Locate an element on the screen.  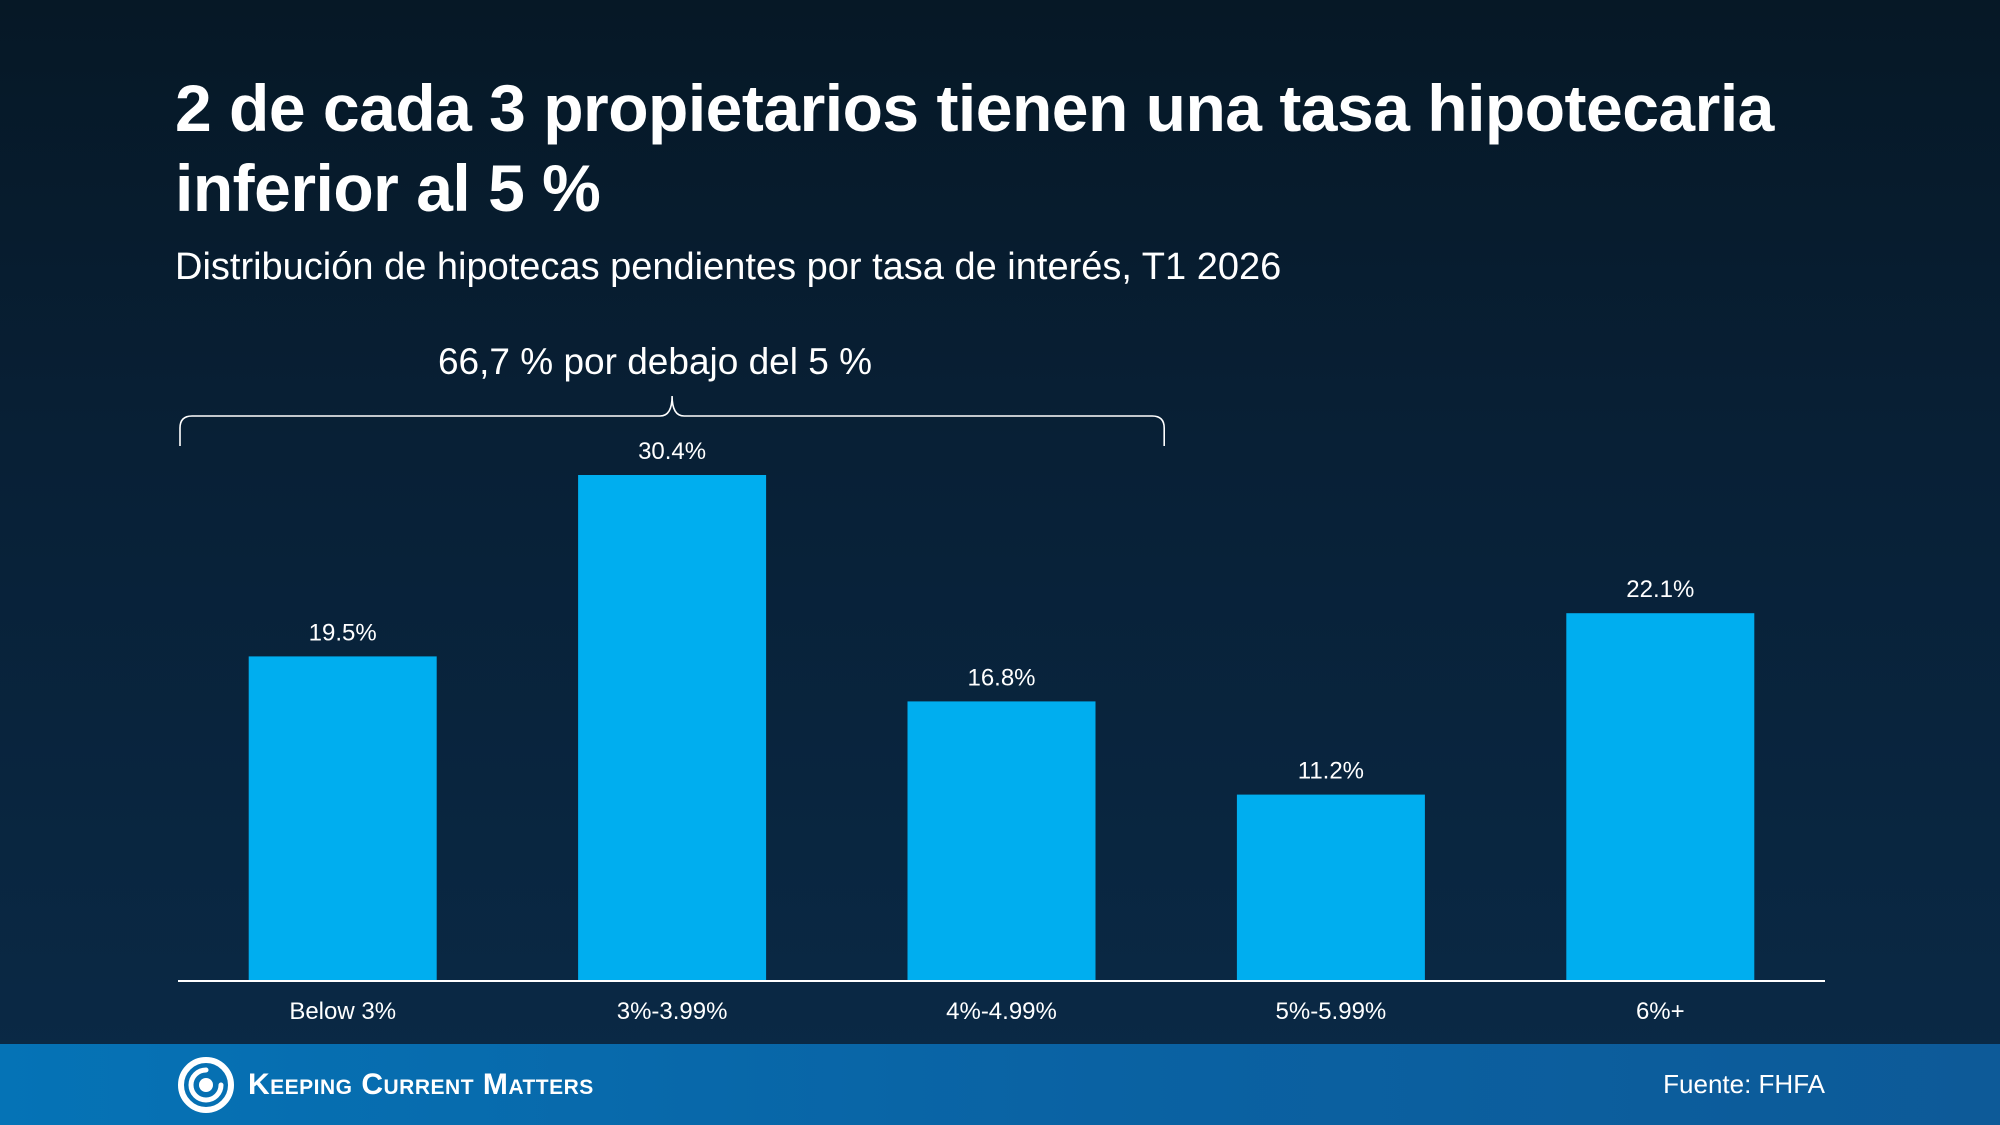
data-label-2: 16.8% is located at coordinates (1001, 677).